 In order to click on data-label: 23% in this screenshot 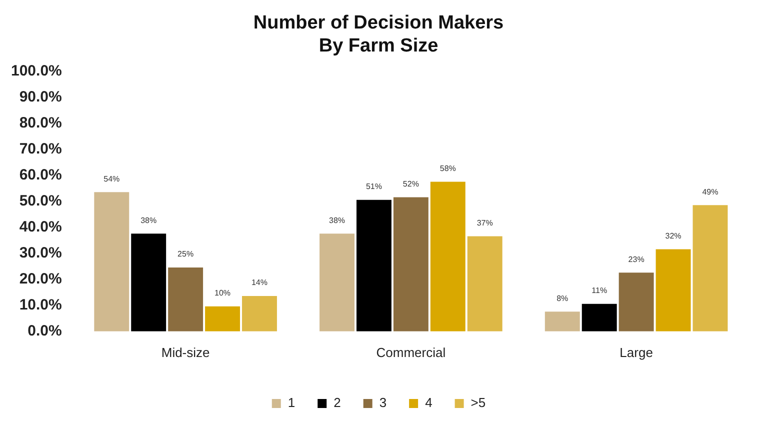, I will do `click(636, 259)`.